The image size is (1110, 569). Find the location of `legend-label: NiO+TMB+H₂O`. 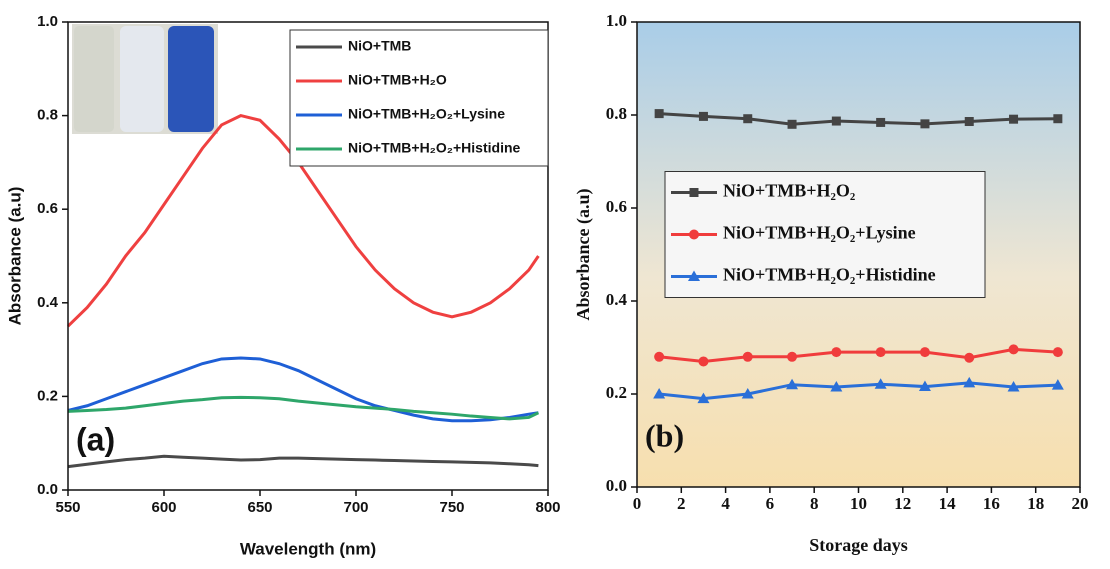

legend-label: NiO+TMB+H₂O is located at coordinates (397, 80).